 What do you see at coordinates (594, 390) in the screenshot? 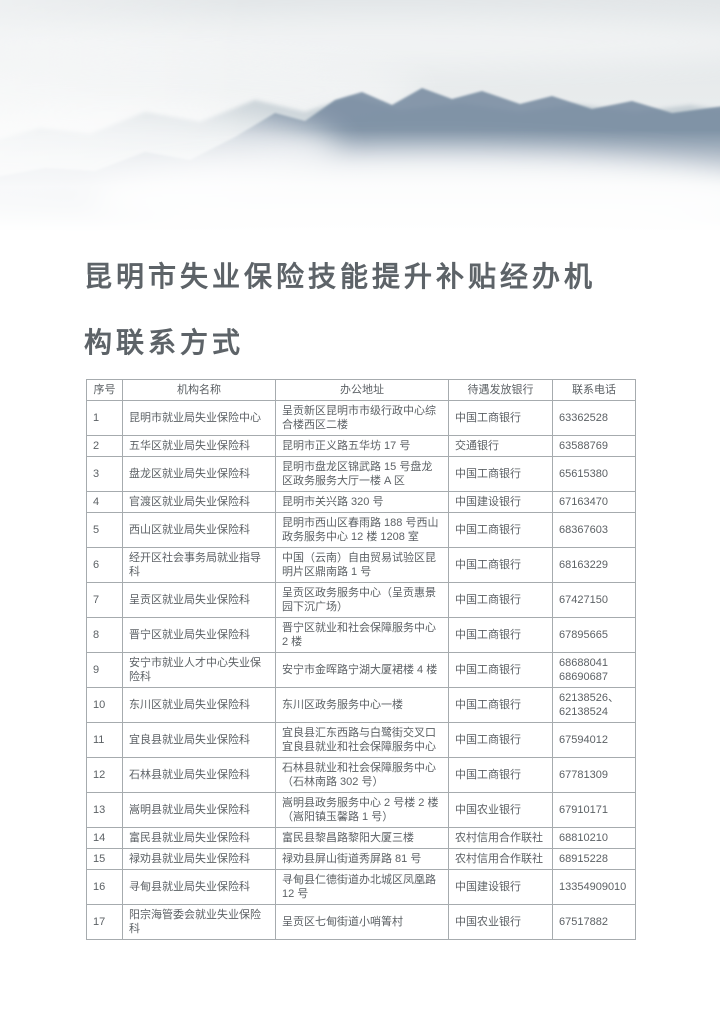
I see `header-contact-phone: 联系电话` at bounding box center [594, 390].